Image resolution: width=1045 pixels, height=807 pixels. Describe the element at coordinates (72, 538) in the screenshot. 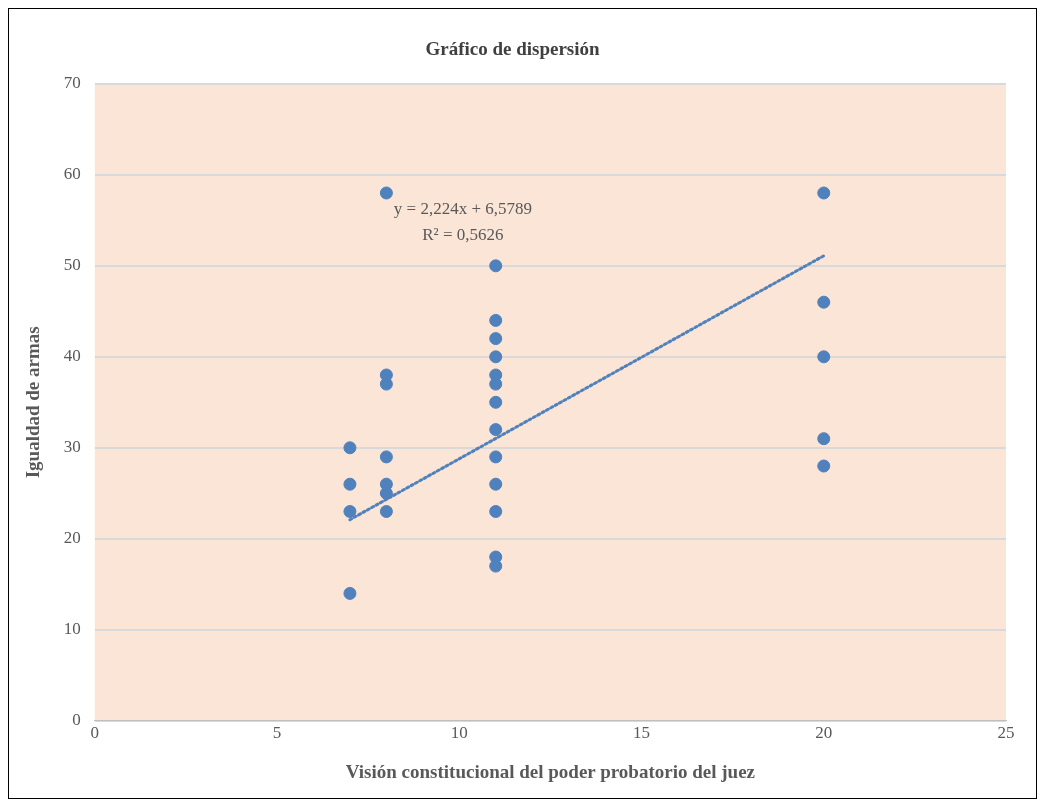

I see `y-tick-label: 20` at that location.